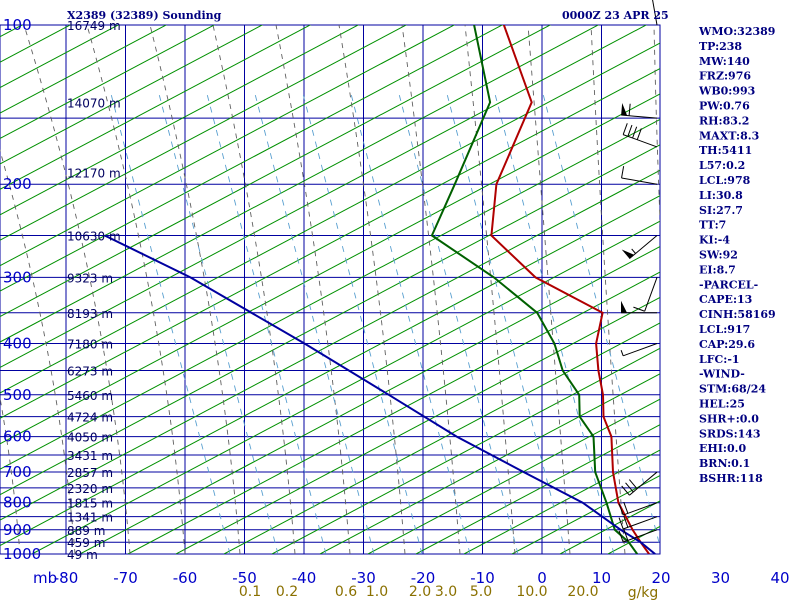 The image size is (800, 600). What do you see at coordinates (90, 372) in the screenshot?
I see `height-label: 6273 m` at bounding box center [90, 372].